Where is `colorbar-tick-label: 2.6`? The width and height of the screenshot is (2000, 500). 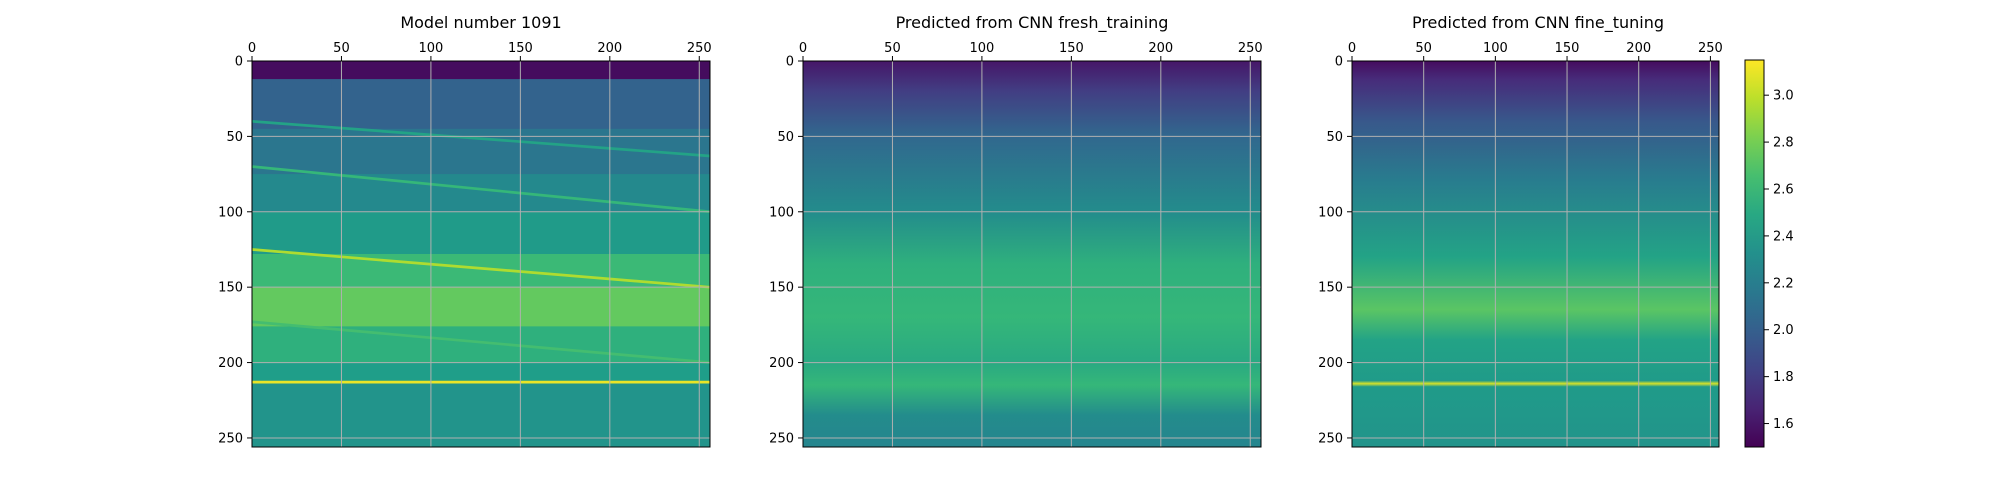 colorbar-tick-label: 2.6 is located at coordinates (1783, 190).